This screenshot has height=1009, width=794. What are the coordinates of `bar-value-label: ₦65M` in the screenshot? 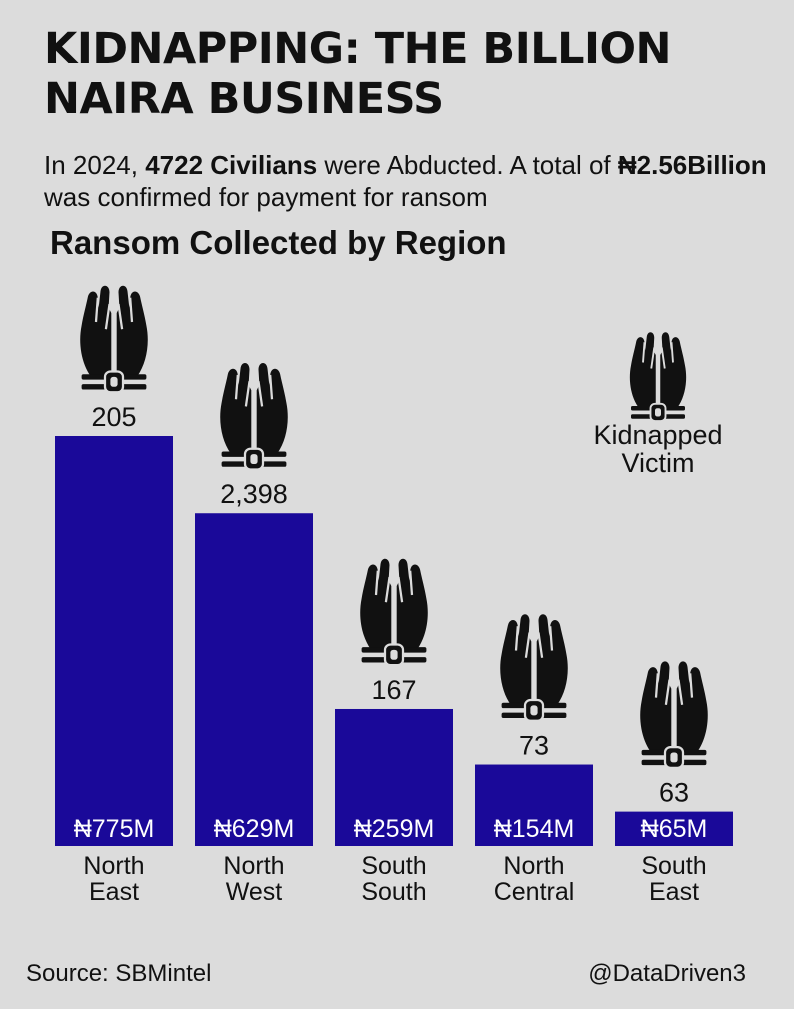 It's located at (674, 829).